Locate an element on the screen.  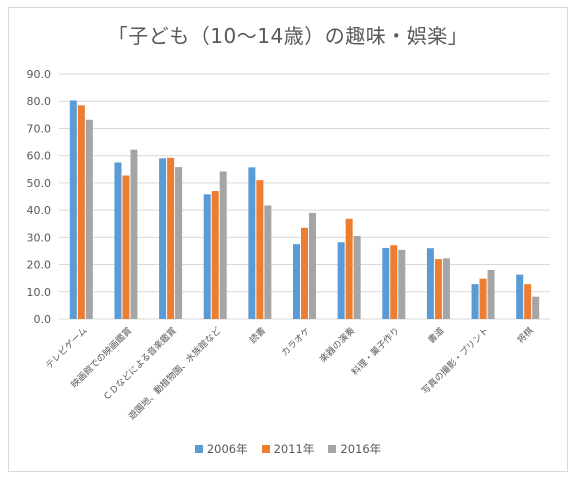
chart-title: 「子ども（10～14歳）の趣味・娯楽」 is located at coordinates (288, 36).